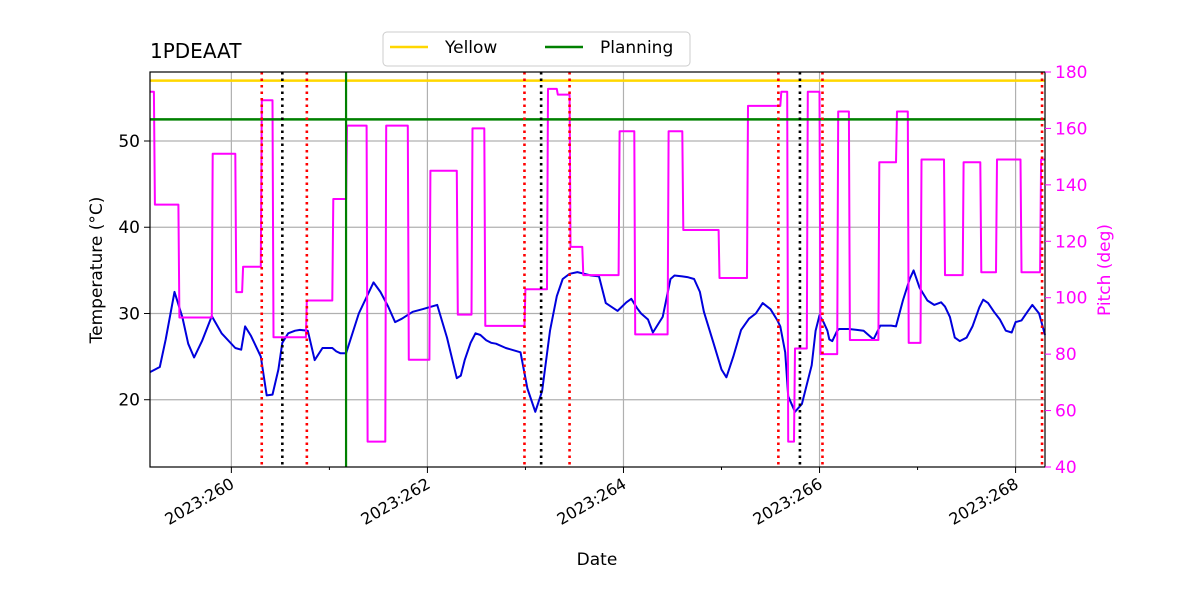  Describe the element at coordinates (199, 501) in the screenshot. I see `x-tick-label: 2023:260` at that location.